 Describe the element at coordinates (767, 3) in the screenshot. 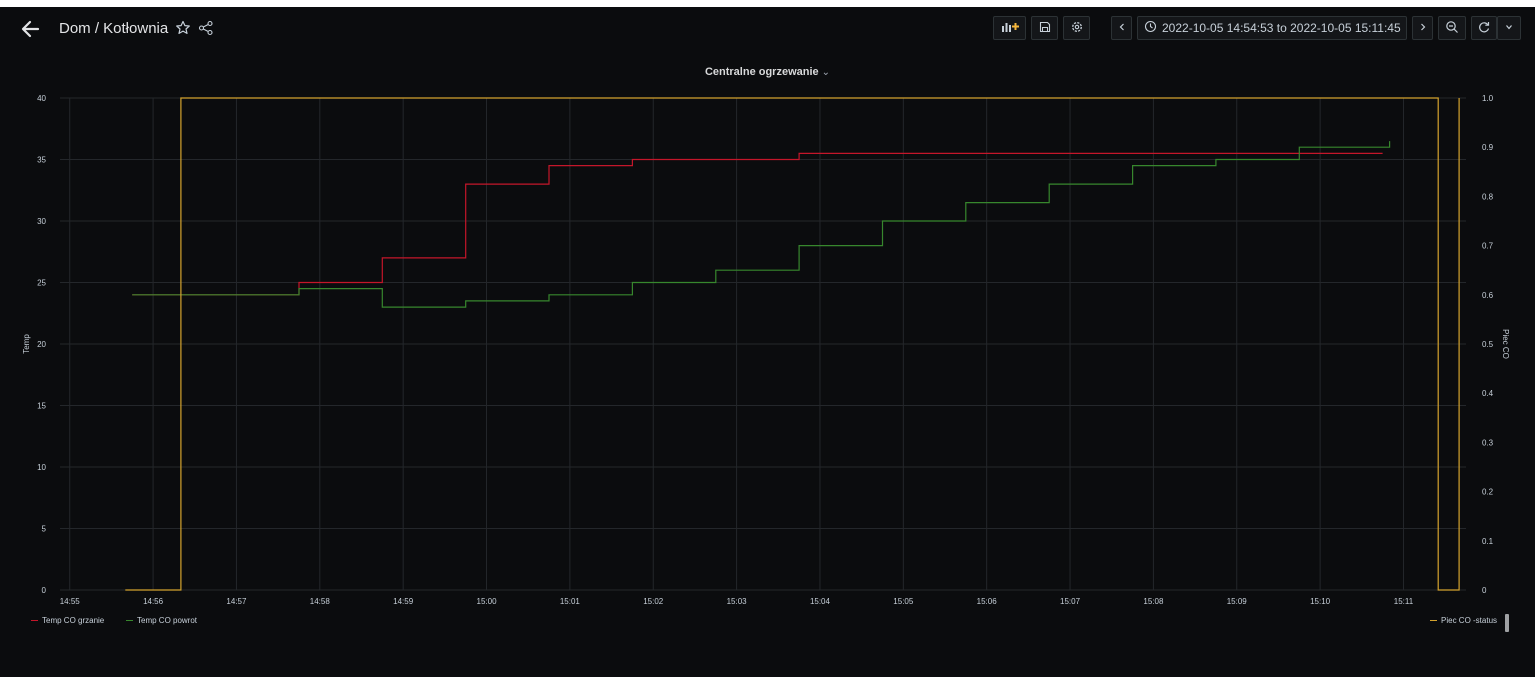

I see `window-top-edge` at that location.